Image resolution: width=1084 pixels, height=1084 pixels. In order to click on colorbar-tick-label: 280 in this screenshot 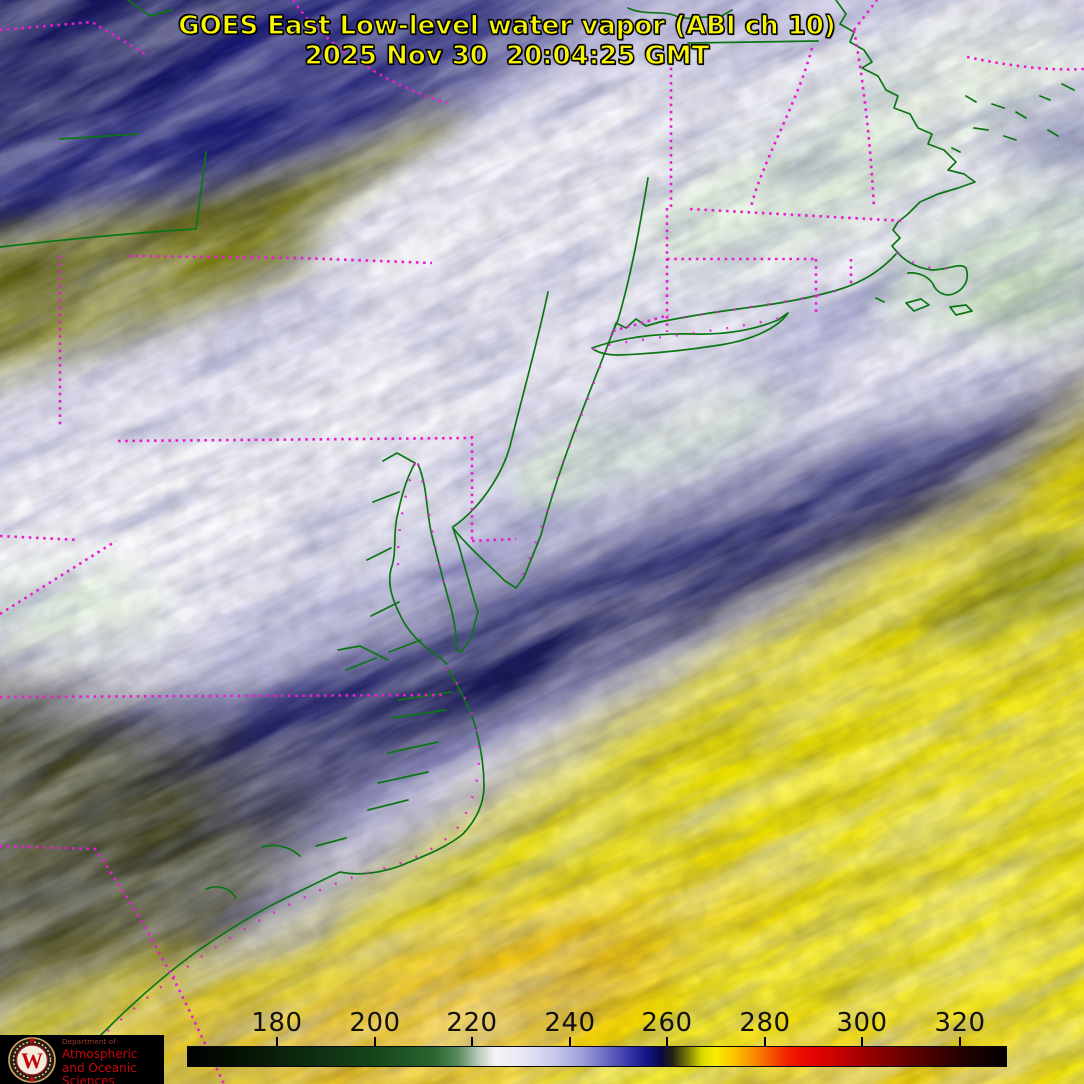, I will do `click(765, 1023)`.